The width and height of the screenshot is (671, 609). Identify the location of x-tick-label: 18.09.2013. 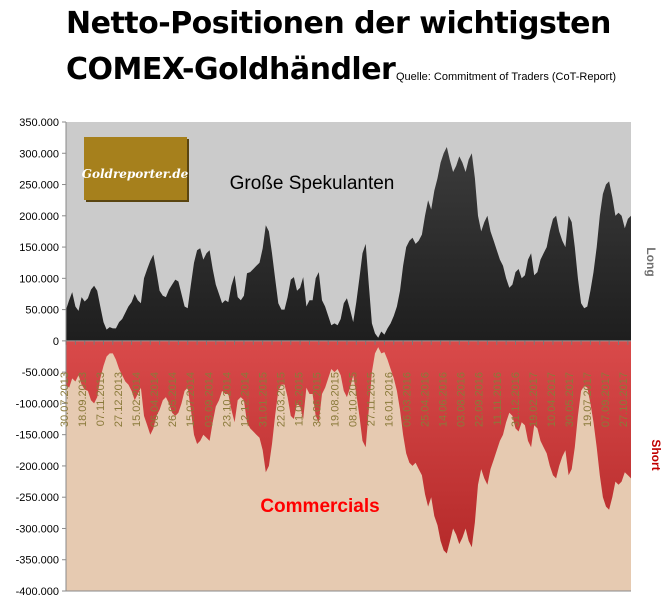
(83, 399).